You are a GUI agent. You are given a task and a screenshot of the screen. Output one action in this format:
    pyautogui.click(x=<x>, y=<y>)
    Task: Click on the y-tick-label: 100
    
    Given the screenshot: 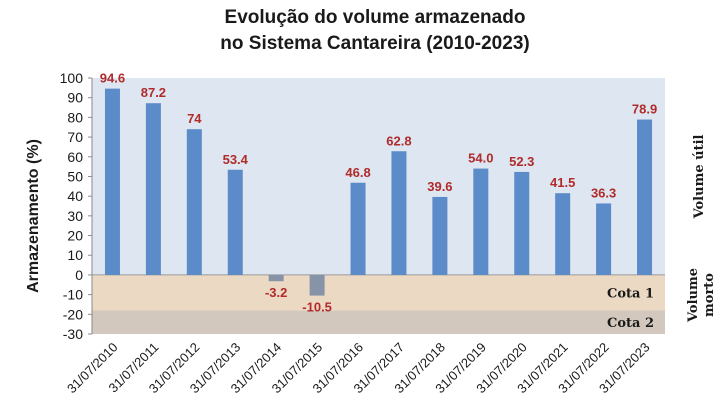 What is the action you would take?
    pyautogui.click(x=72, y=78)
    